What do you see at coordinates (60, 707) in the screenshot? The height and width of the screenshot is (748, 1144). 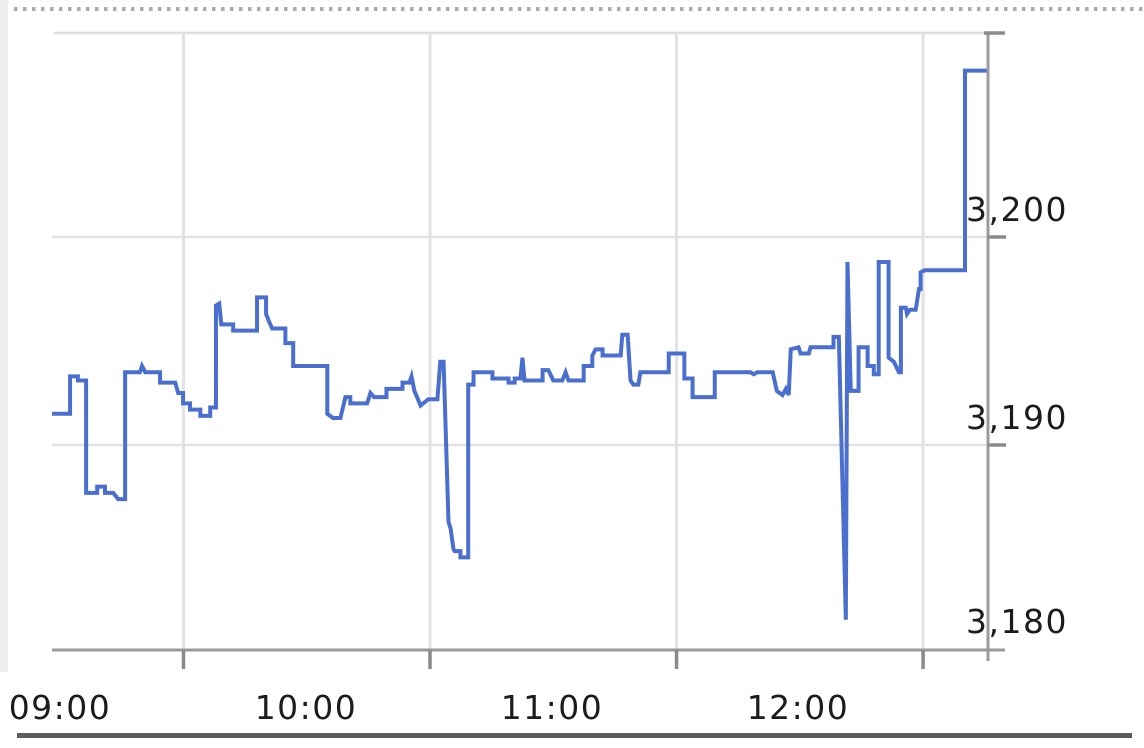 I see `x-axis-label-0900: 09:00` at bounding box center [60, 707].